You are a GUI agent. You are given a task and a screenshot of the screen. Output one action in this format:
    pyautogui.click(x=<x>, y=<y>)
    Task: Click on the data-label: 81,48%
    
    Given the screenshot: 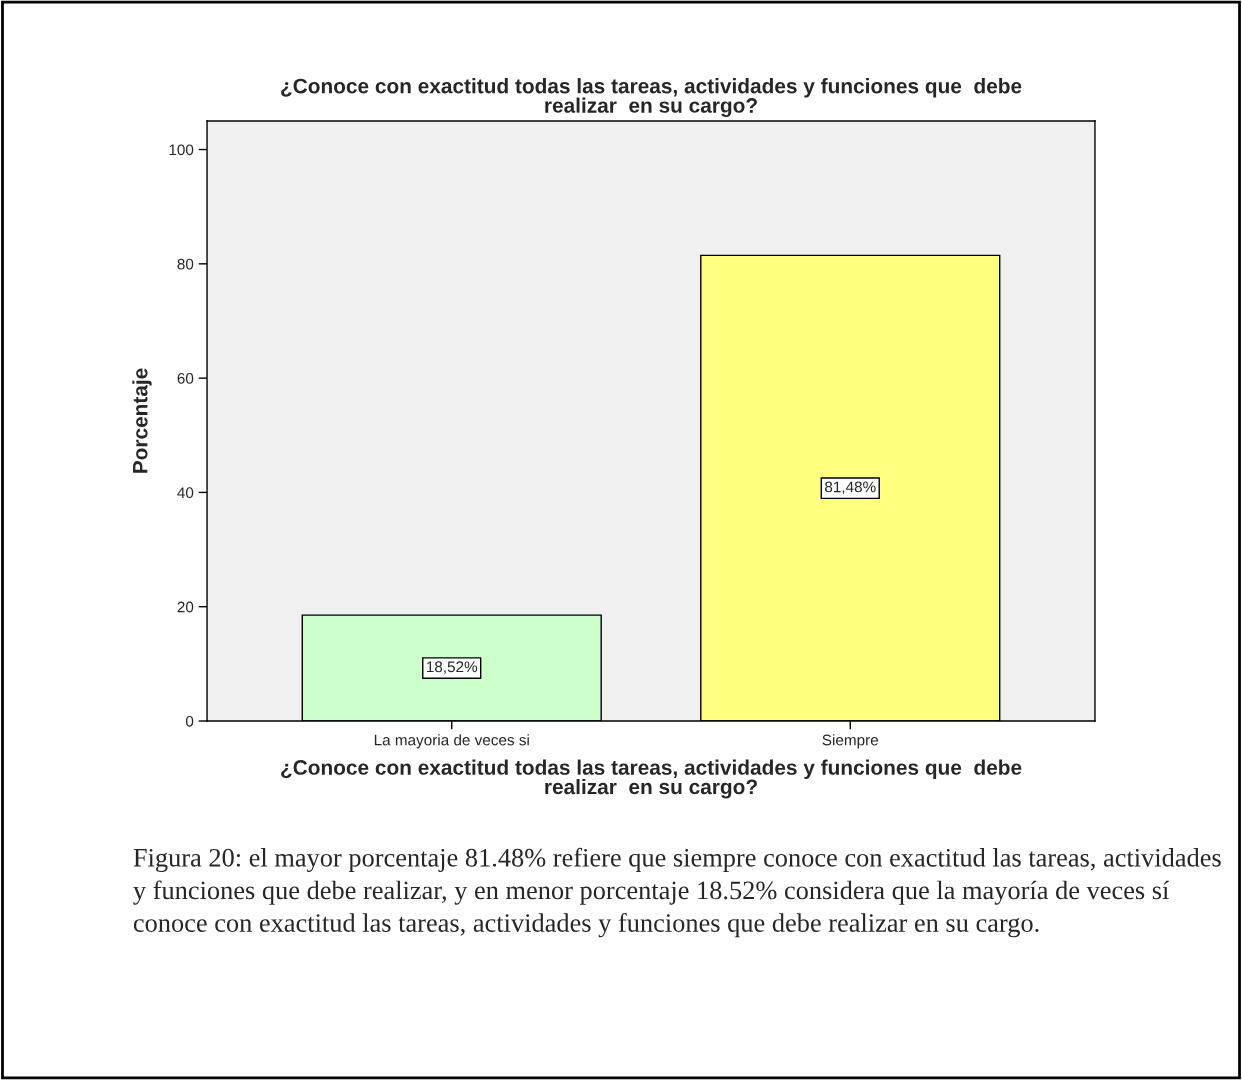 What is the action you would take?
    pyautogui.click(x=850, y=488)
    